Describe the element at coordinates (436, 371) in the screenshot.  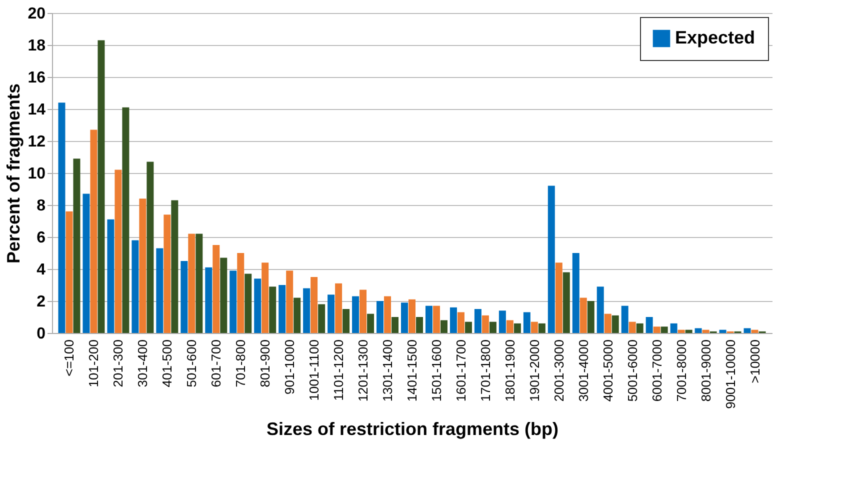
I see `x-tick-label: 1501-1600` at that location.